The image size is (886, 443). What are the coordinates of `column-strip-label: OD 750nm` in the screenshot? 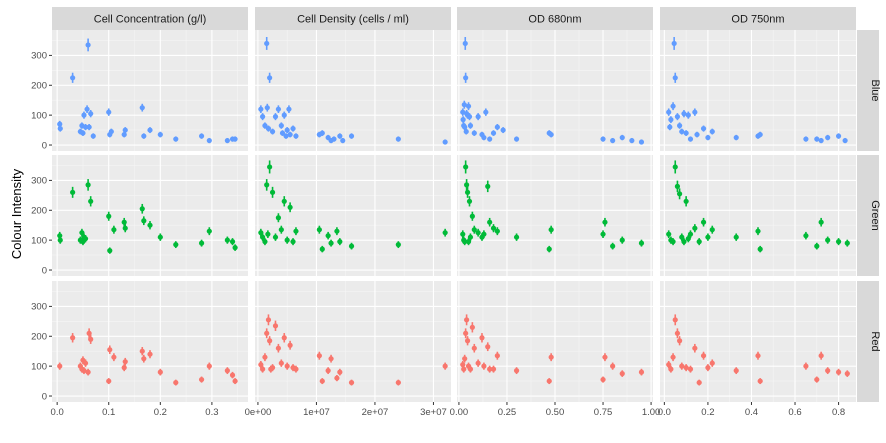 It's located at (757, 20).